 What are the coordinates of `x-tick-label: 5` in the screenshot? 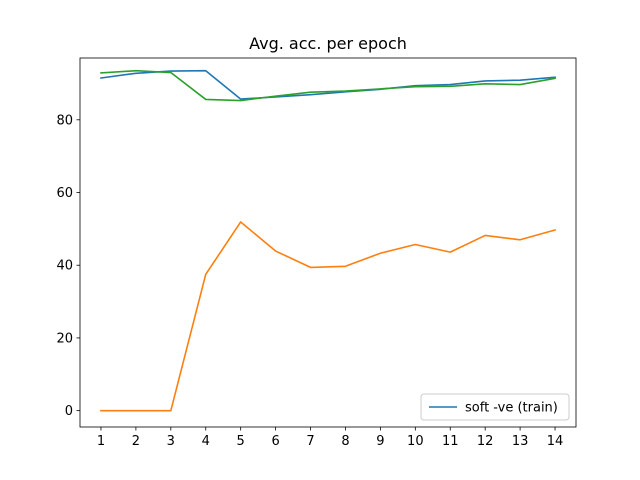 It's located at (241, 441).